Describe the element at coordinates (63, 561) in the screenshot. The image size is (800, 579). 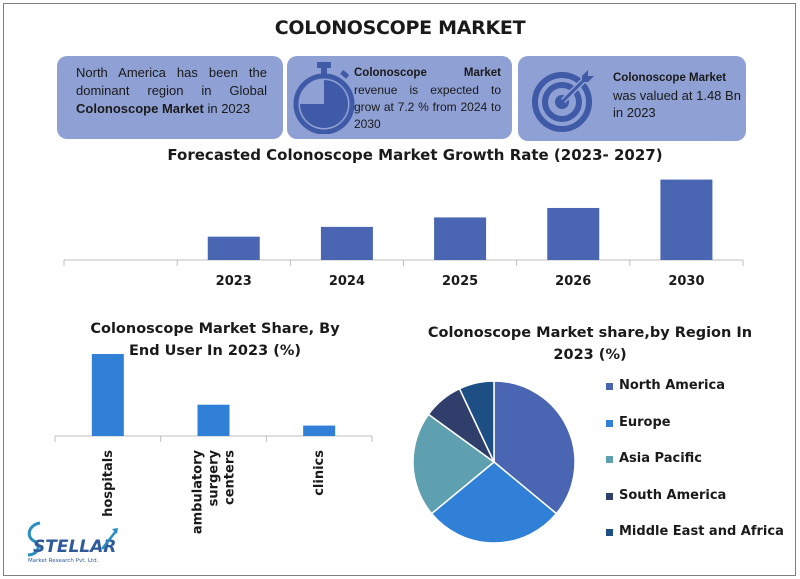
I see `logo-tagline: Market Research Pvt. Ltd.` at that location.